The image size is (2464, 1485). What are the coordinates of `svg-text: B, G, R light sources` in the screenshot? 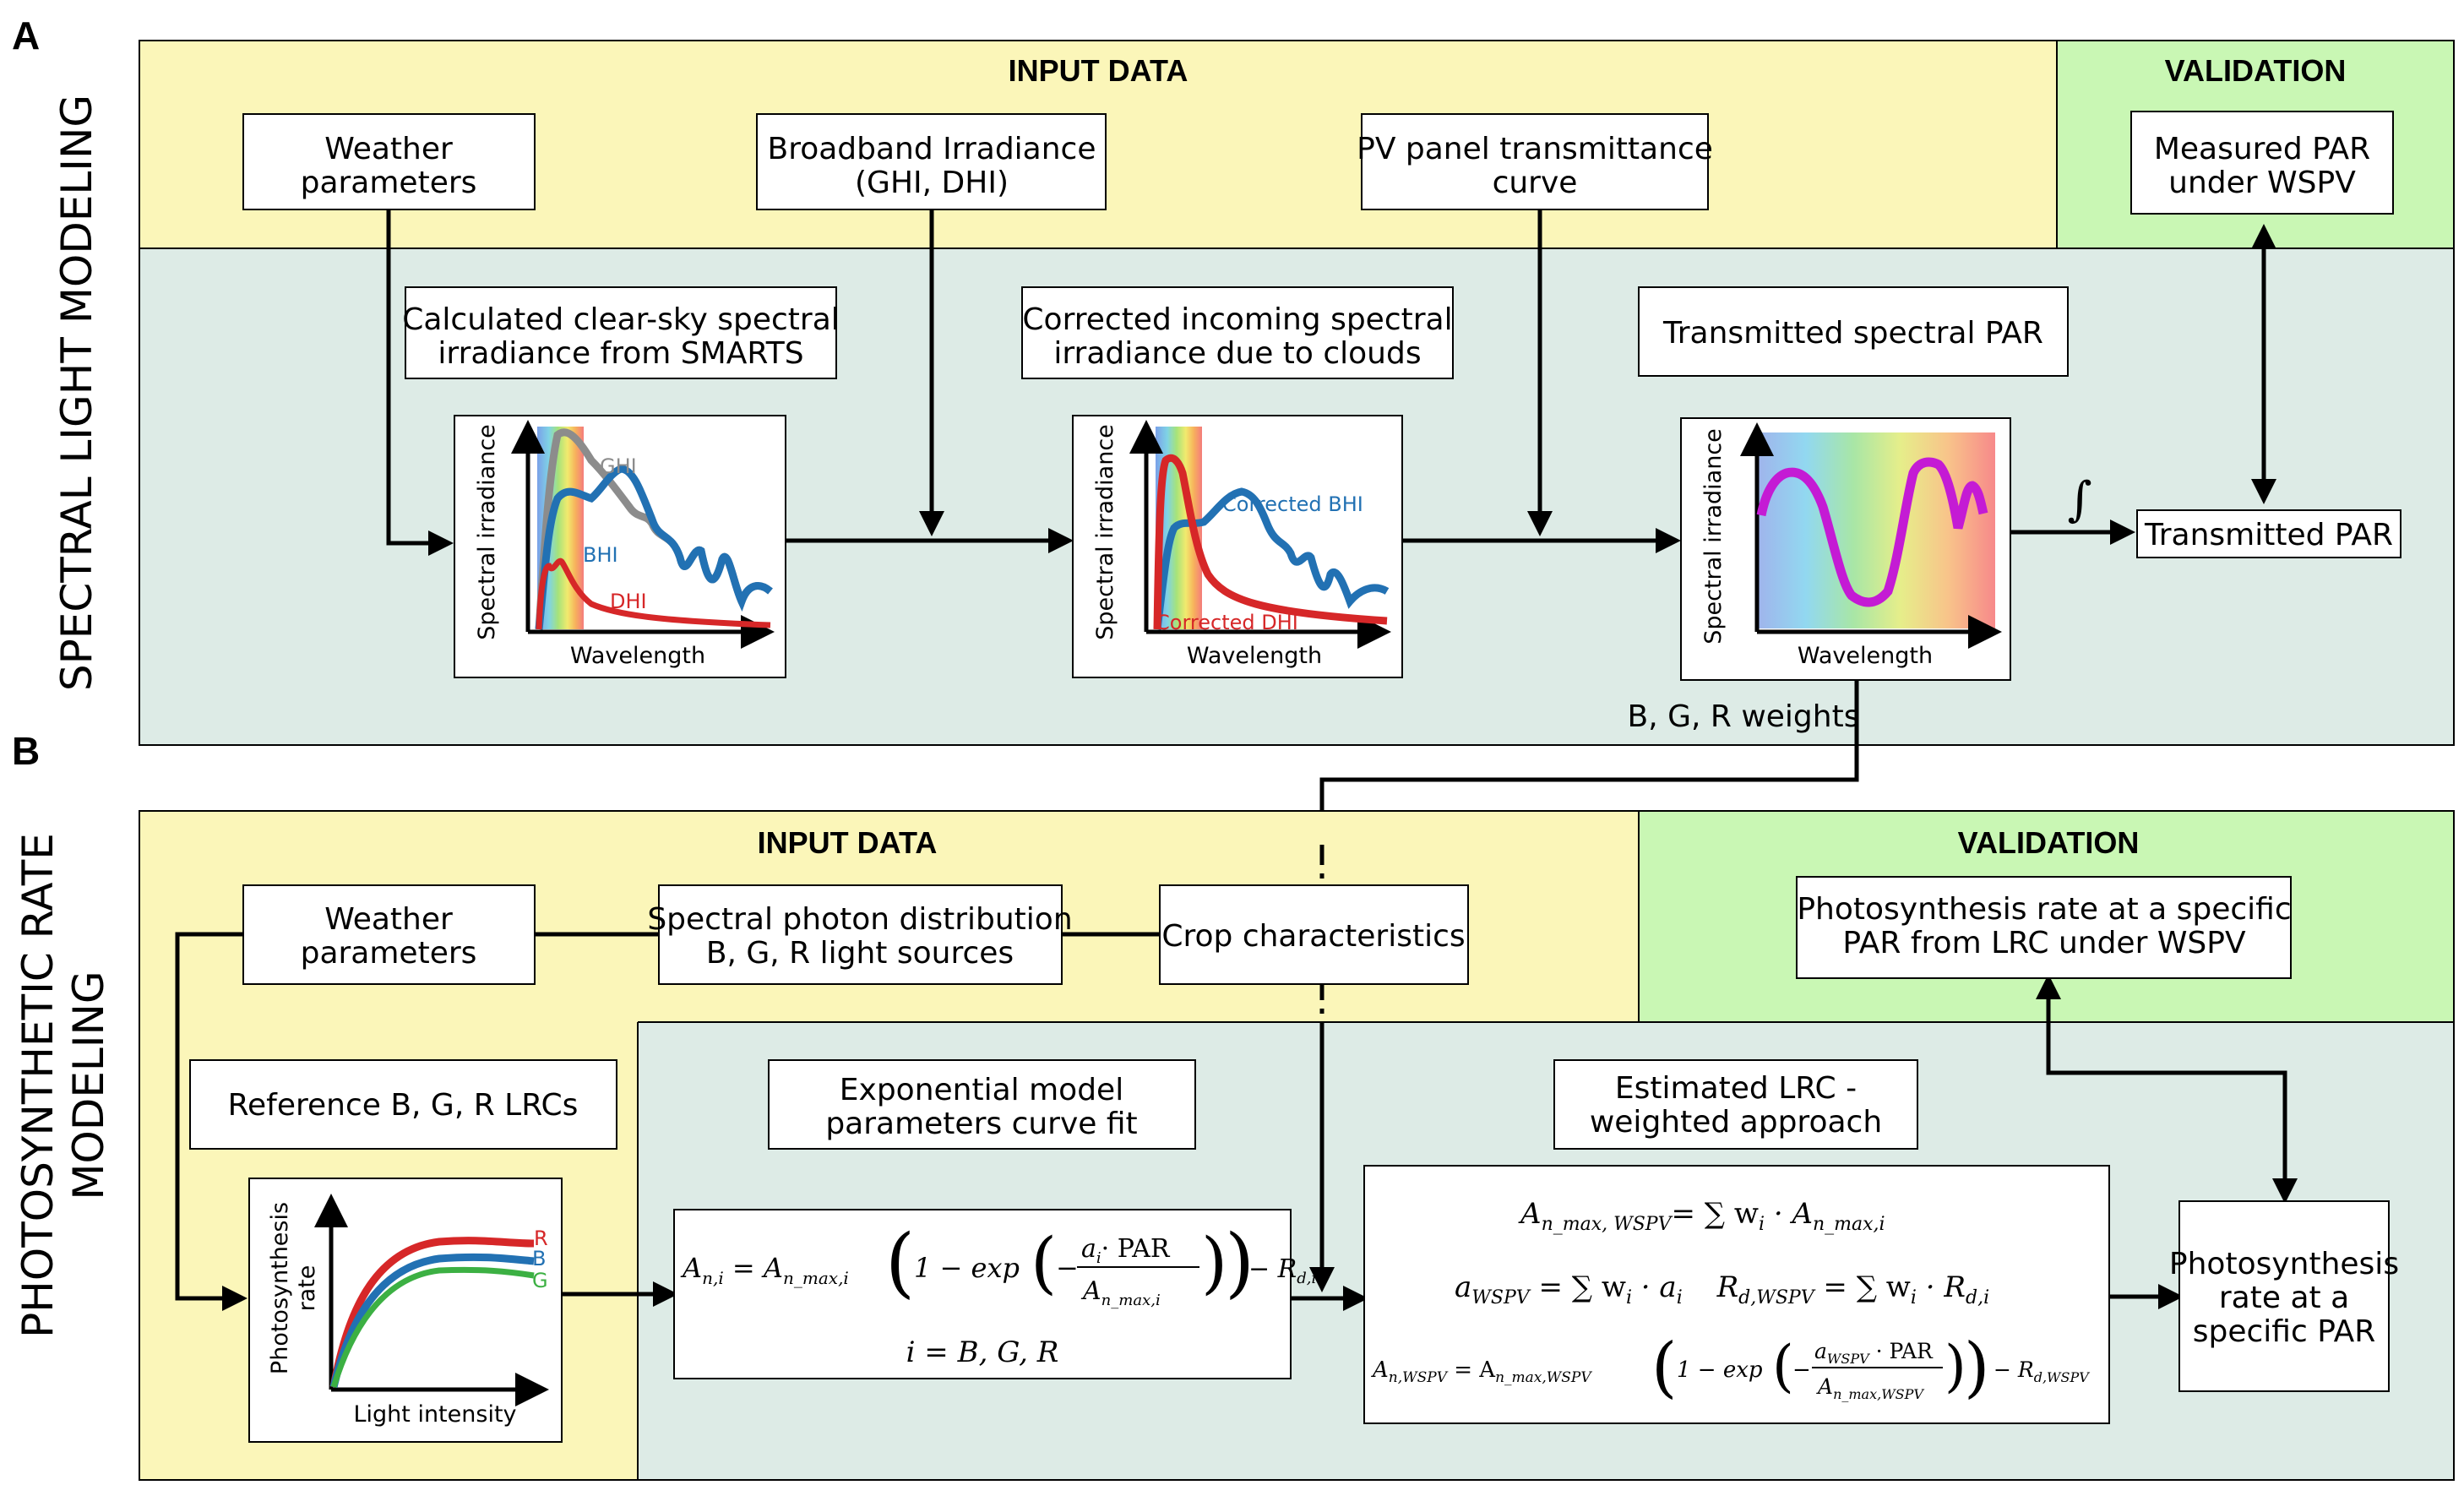 It's located at (860, 954).